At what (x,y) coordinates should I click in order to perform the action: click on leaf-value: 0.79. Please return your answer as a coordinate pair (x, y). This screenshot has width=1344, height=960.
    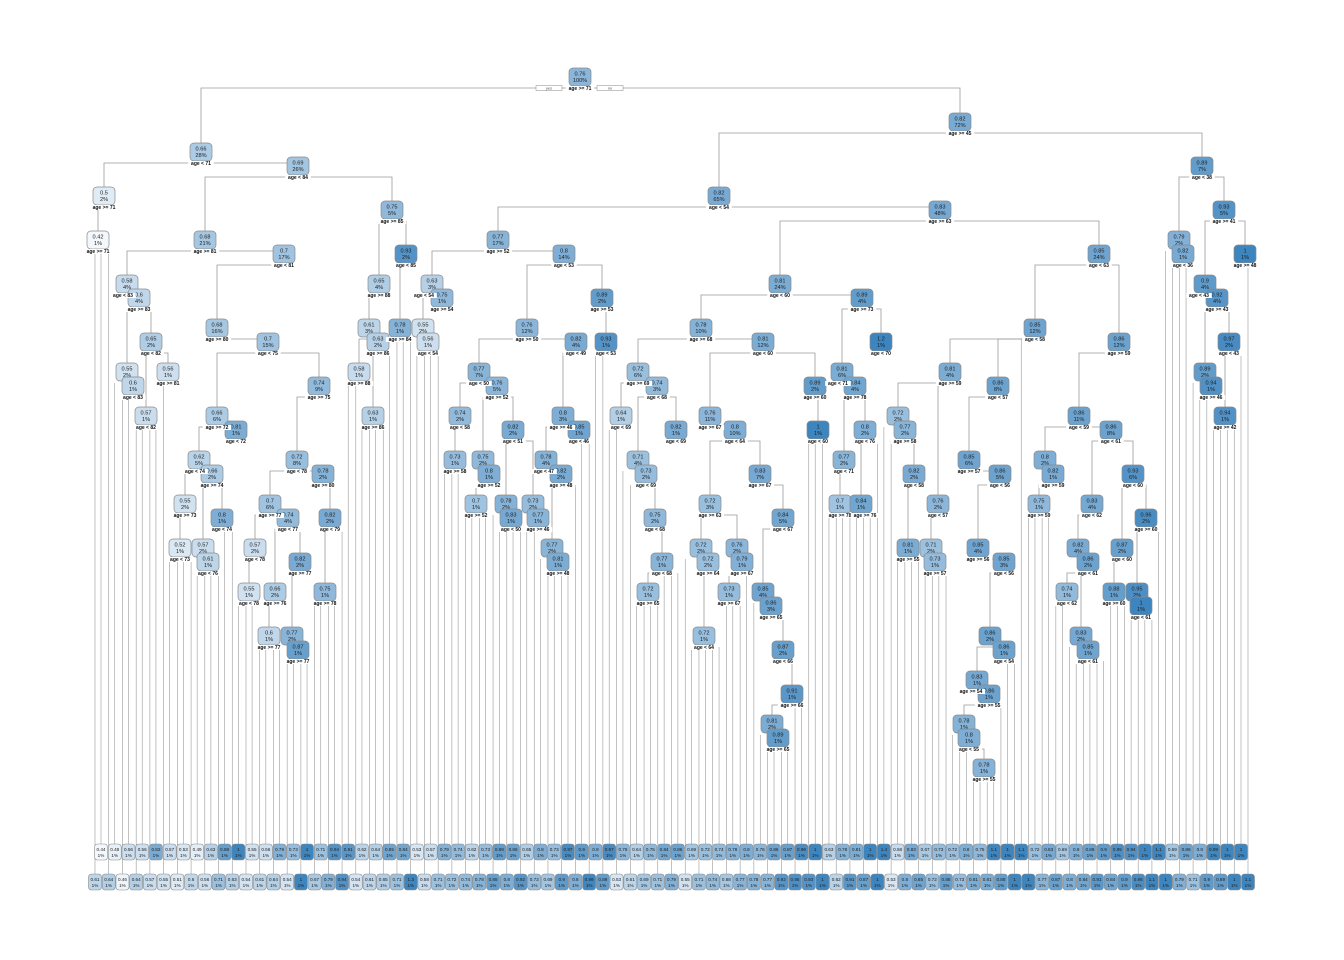
    Looking at the image, I should click on (444, 849).